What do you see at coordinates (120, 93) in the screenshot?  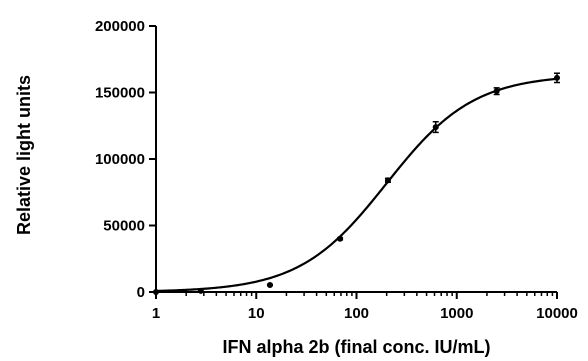 I see `y-tick-label: 150000` at bounding box center [120, 93].